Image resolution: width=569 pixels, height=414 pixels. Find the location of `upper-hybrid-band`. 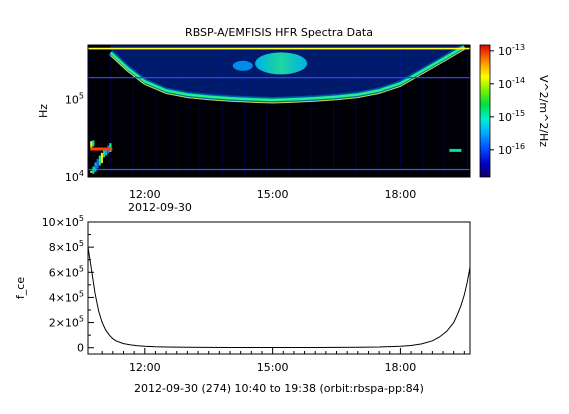

upper-hybrid-band is located at coordinates (287, 73).